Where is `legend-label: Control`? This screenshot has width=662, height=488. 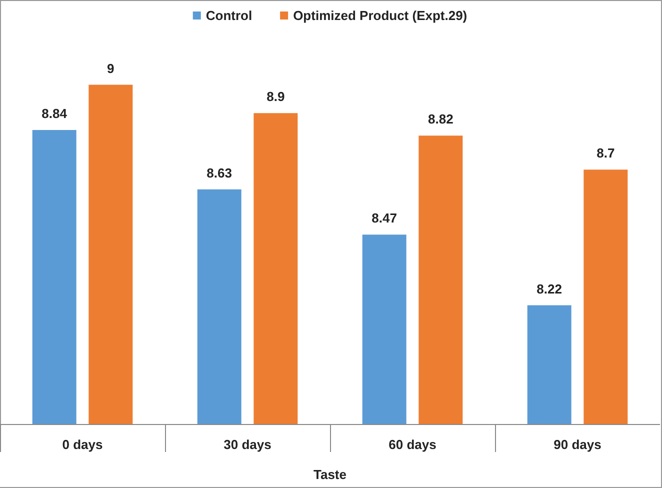
legend-label: Control is located at coordinates (229, 15).